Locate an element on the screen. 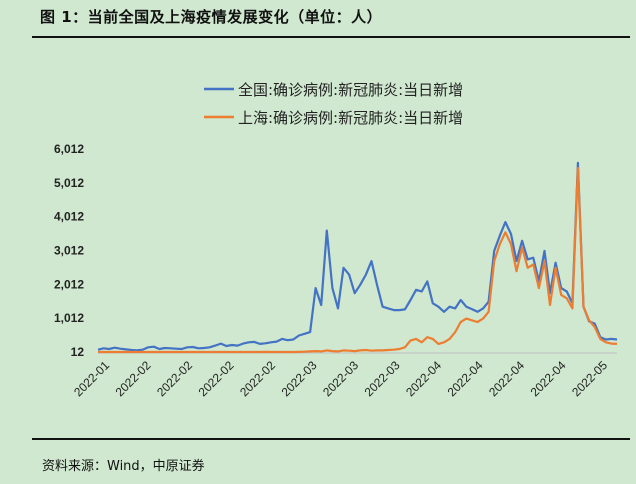  y-tick-label: 3,012 is located at coordinates (69, 251).